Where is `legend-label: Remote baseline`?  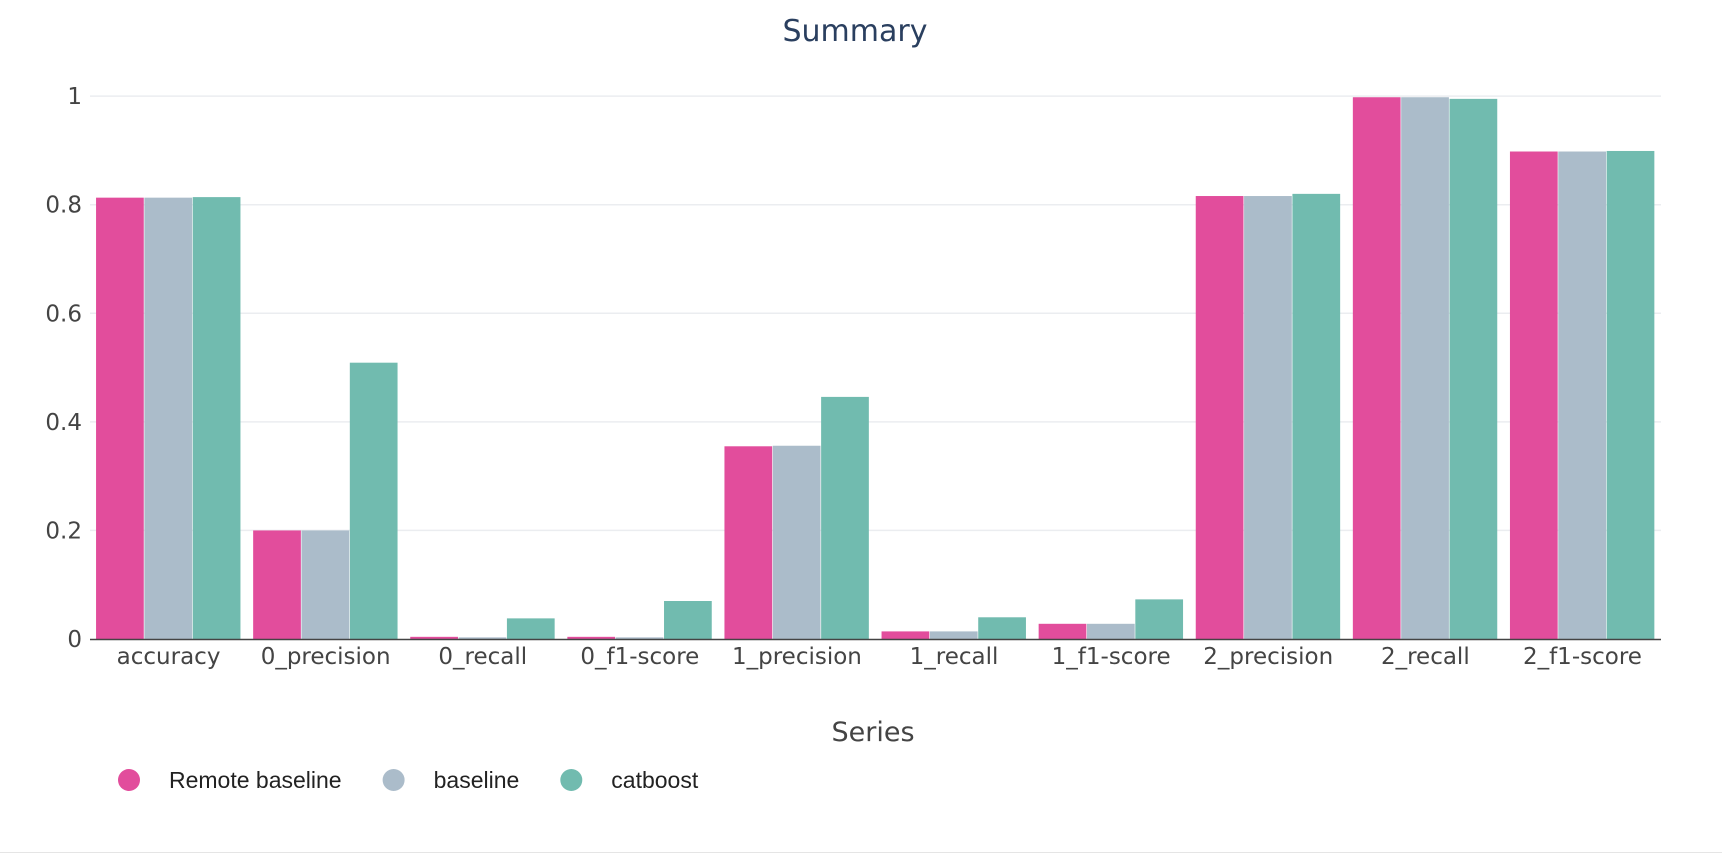
legend-label: Remote baseline is located at coordinates (255, 780).